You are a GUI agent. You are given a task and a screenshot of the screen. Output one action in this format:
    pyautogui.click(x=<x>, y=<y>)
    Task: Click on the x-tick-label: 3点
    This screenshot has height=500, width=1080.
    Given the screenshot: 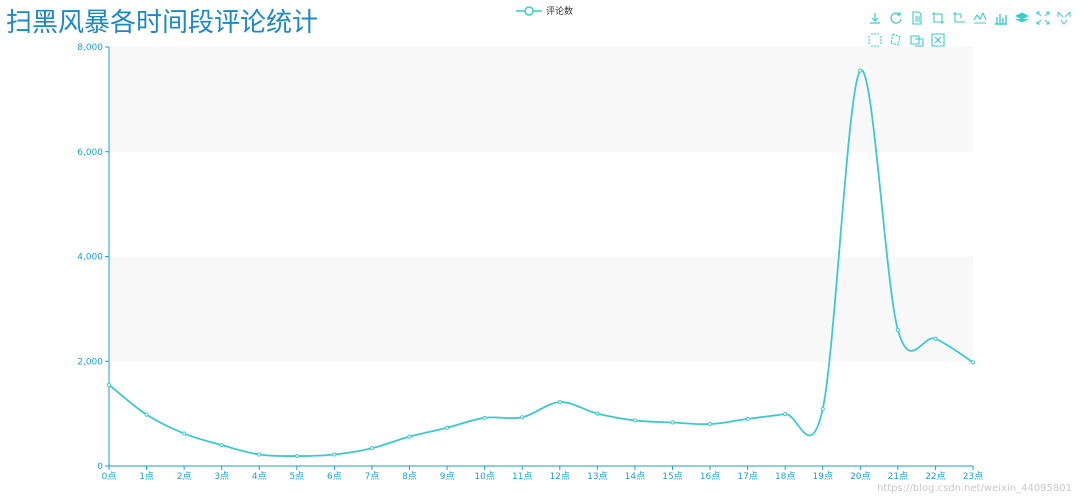 What is the action you would take?
    pyautogui.click(x=221, y=476)
    